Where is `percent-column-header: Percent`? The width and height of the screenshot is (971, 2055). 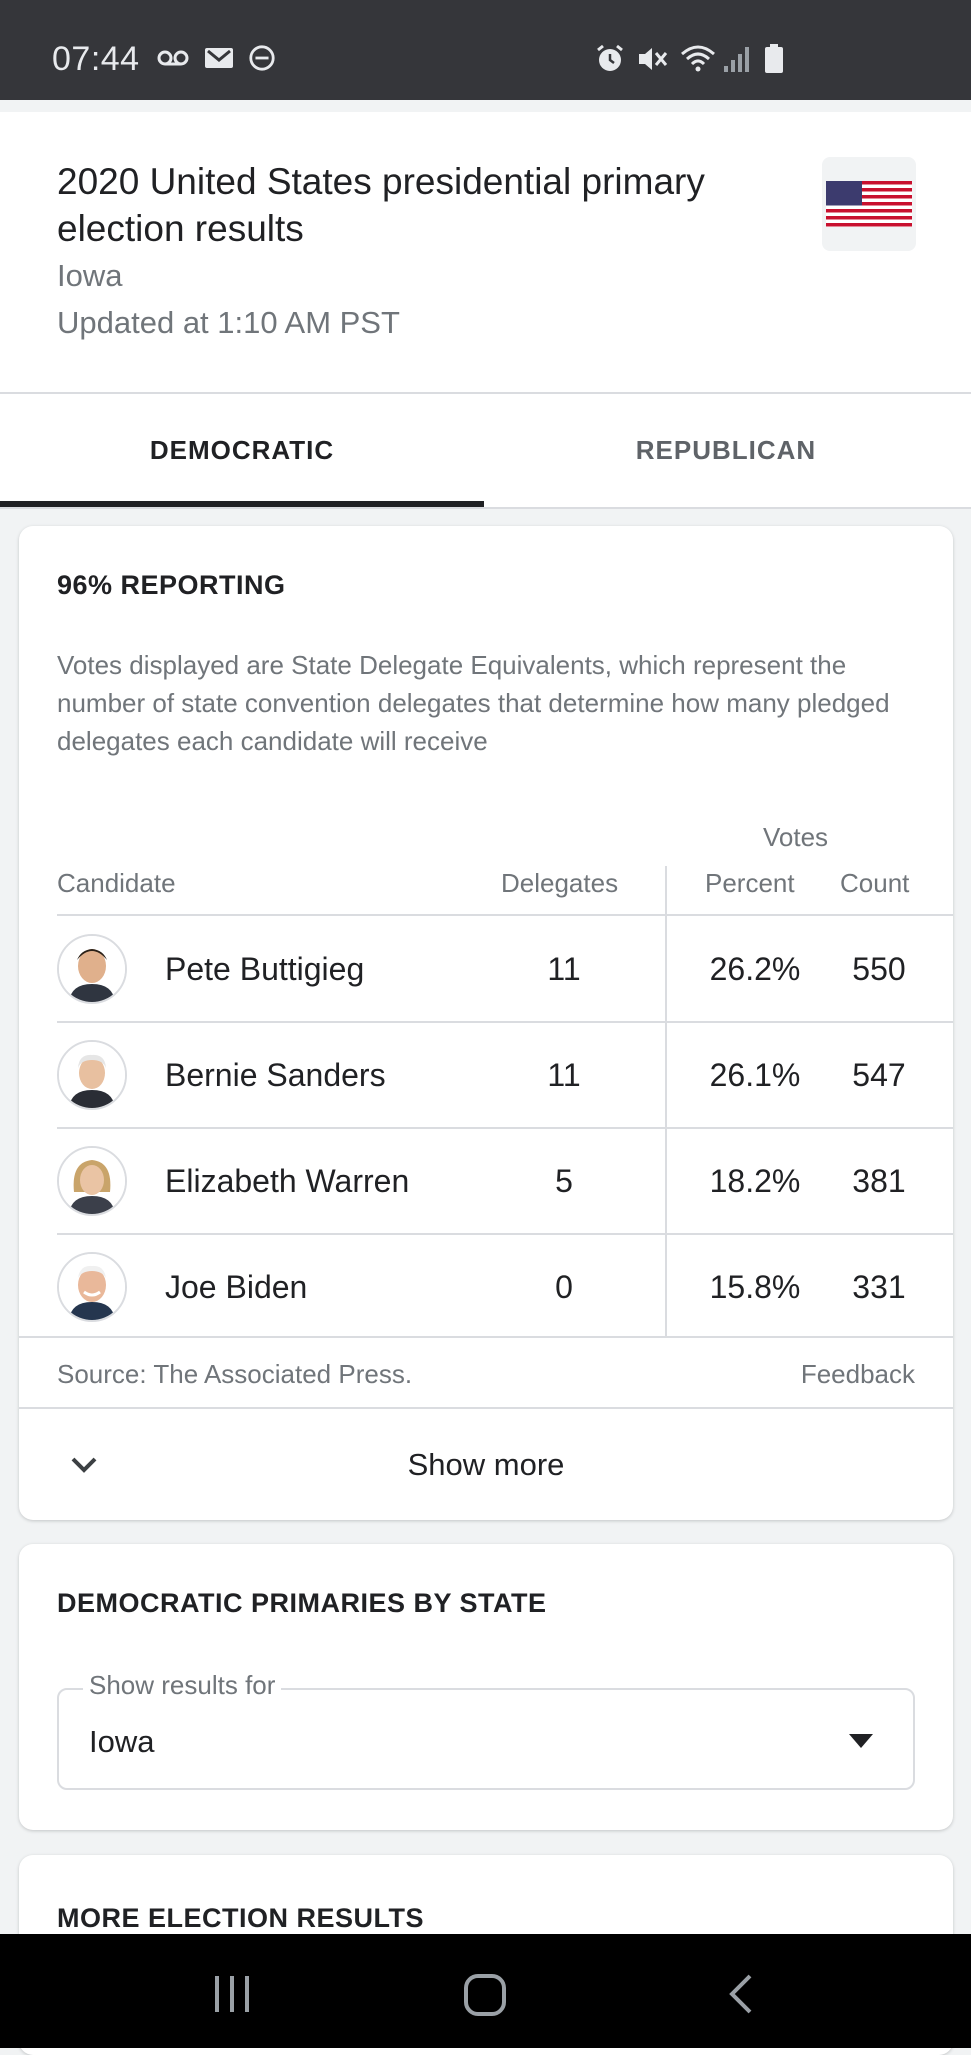
percent-column-header: Percent is located at coordinates (750, 883).